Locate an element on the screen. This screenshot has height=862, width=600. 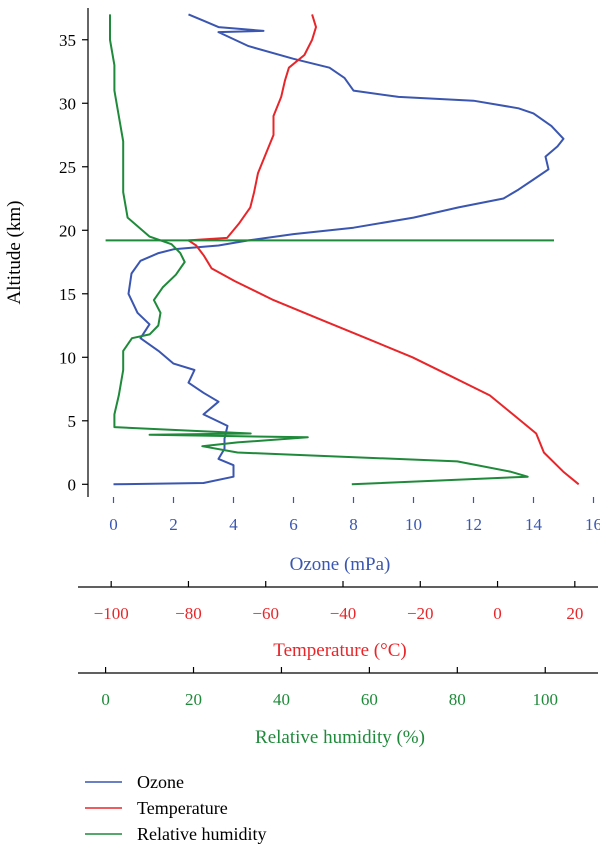
humidity-tick-label: 80 is located at coordinates (457, 699).